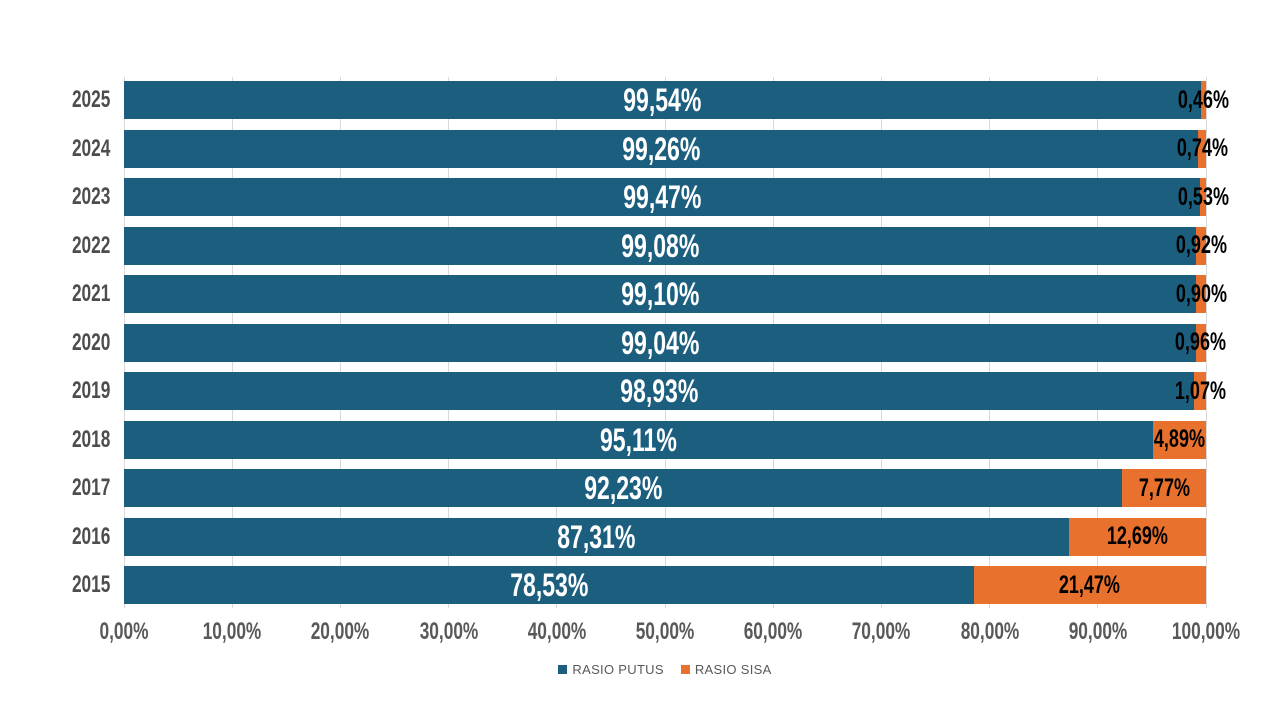 This screenshot has width=1280, height=720. What do you see at coordinates (90, 99) in the screenshot?
I see `category-label-text: 2025` at bounding box center [90, 99].